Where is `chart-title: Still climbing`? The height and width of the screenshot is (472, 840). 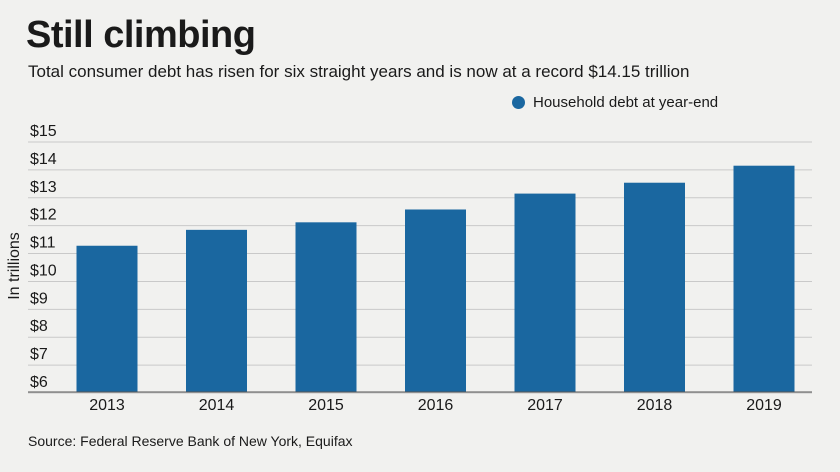
chart-title: Still climbing is located at coordinates (141, 35).